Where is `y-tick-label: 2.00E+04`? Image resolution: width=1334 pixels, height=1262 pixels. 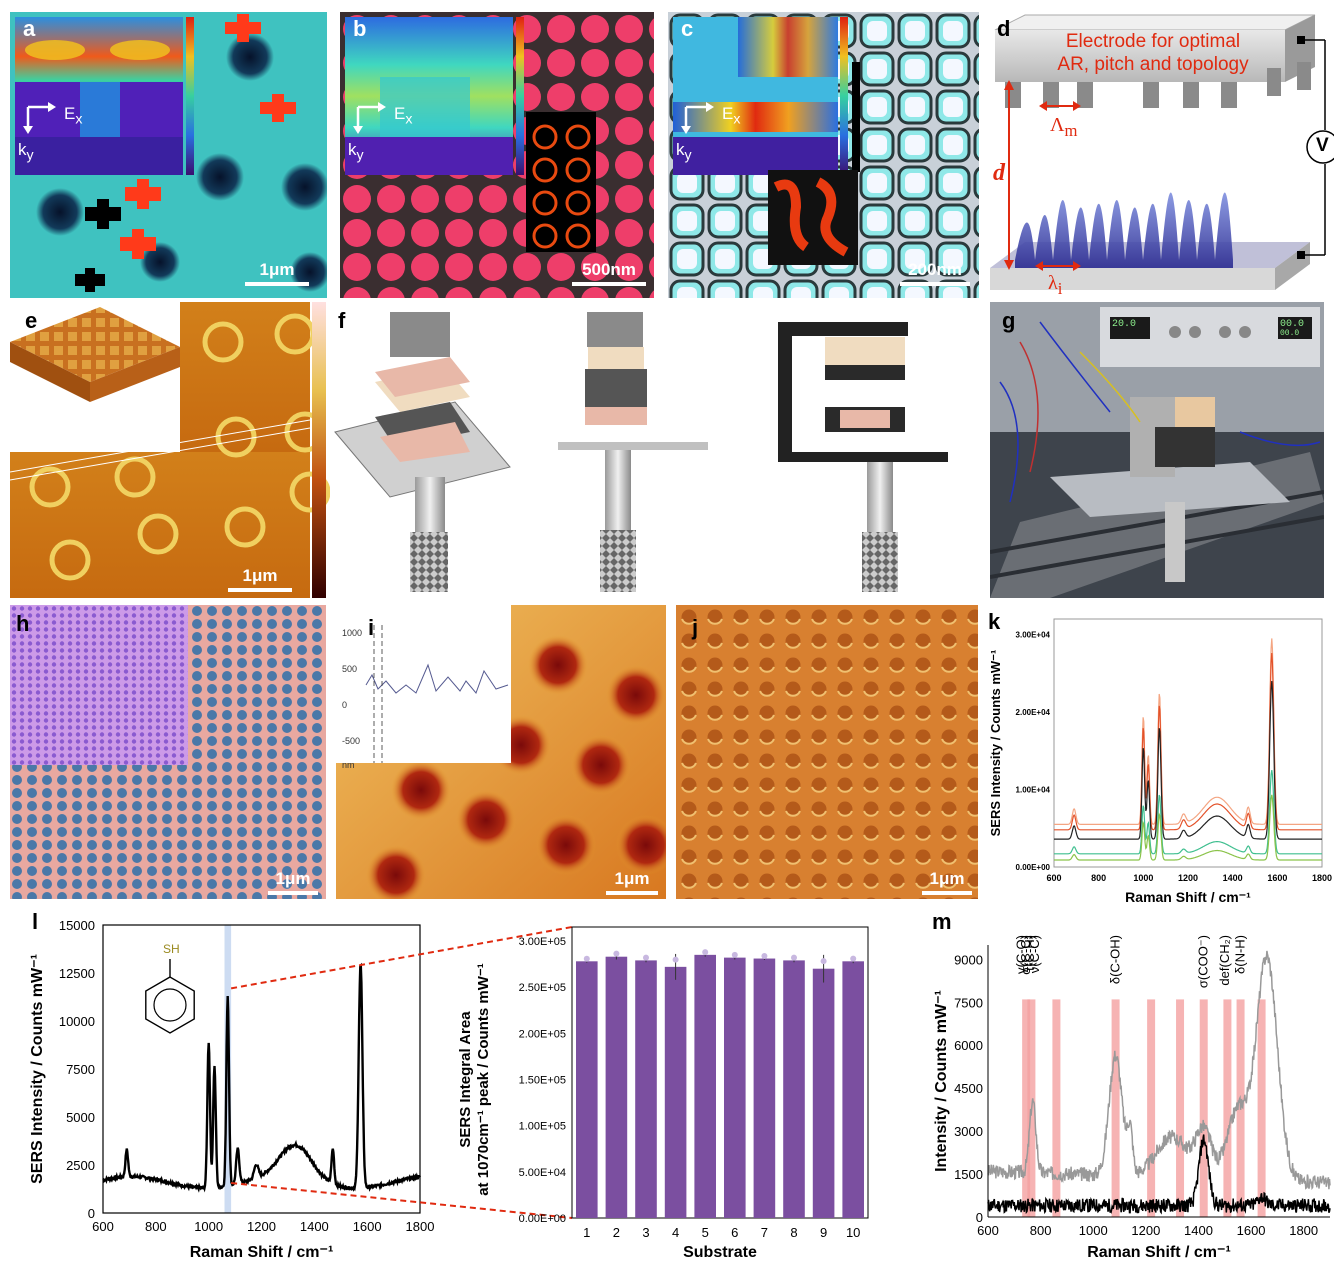 y-tick-label: 2.00E+04 is located at coordinates (1033, 712).